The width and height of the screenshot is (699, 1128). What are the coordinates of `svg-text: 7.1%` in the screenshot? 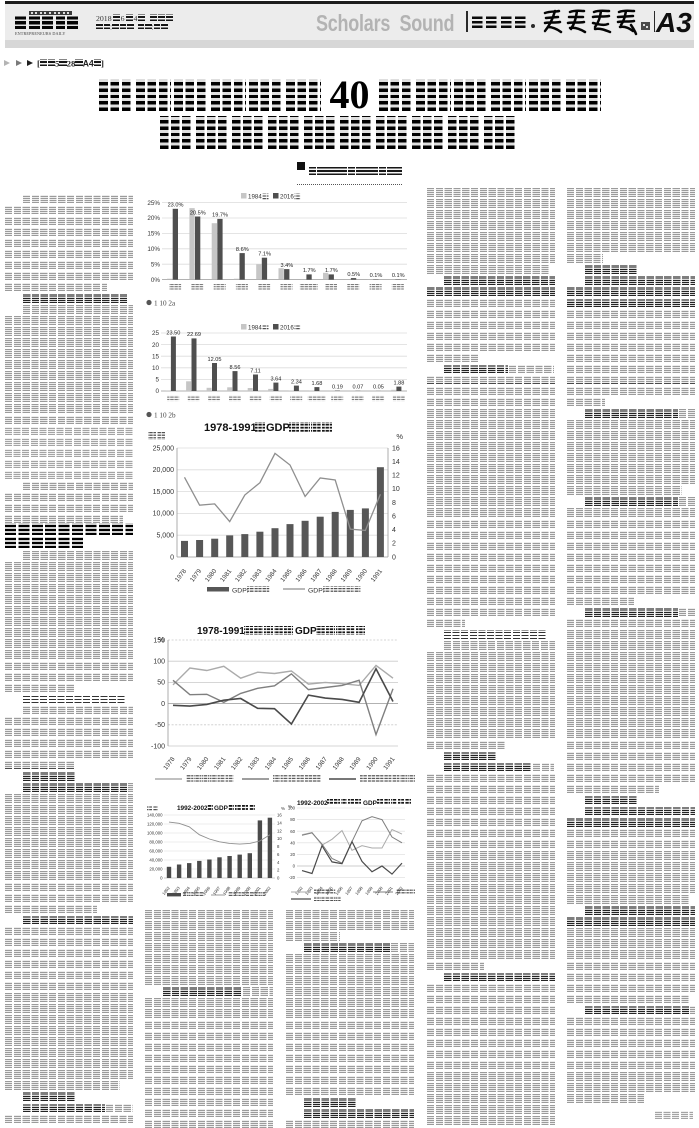 It's located at (264, 255).